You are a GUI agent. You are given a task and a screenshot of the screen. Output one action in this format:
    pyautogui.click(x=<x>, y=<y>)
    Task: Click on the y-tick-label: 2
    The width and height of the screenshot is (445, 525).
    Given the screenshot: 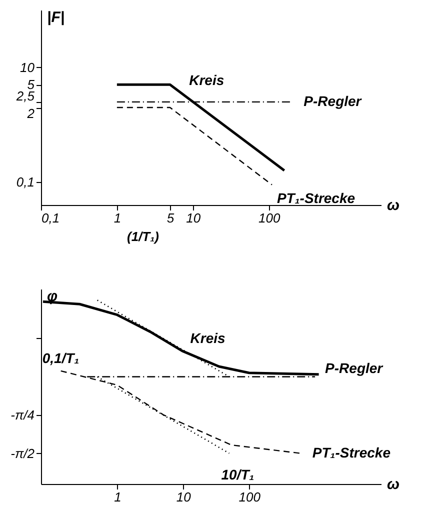 What is the action you would take?
    pyautogui.click(x=31, y=113)
    